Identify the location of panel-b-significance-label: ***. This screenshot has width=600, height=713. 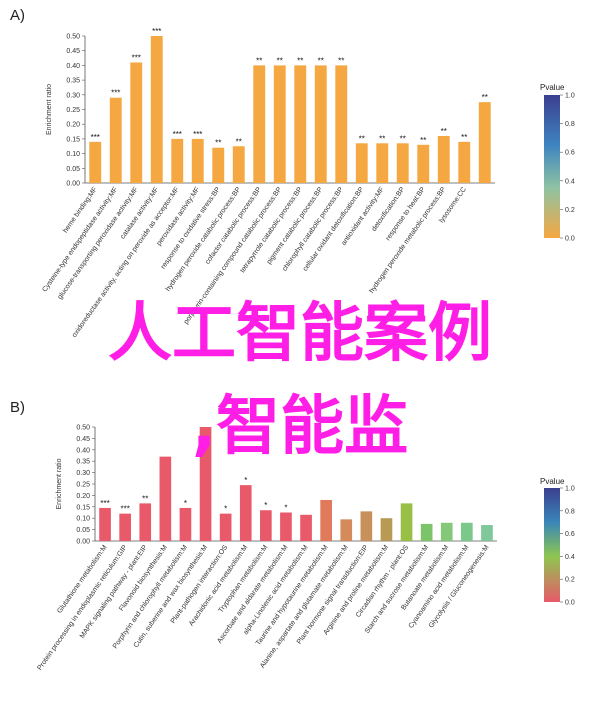
(104, 503).